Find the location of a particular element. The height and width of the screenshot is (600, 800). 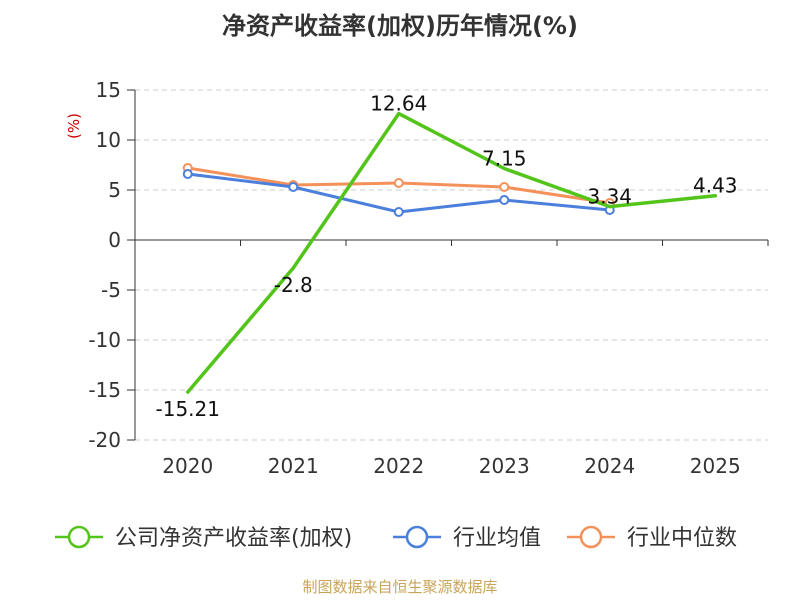

x-tick-label: 2022 is located at coordinates (398, 466).